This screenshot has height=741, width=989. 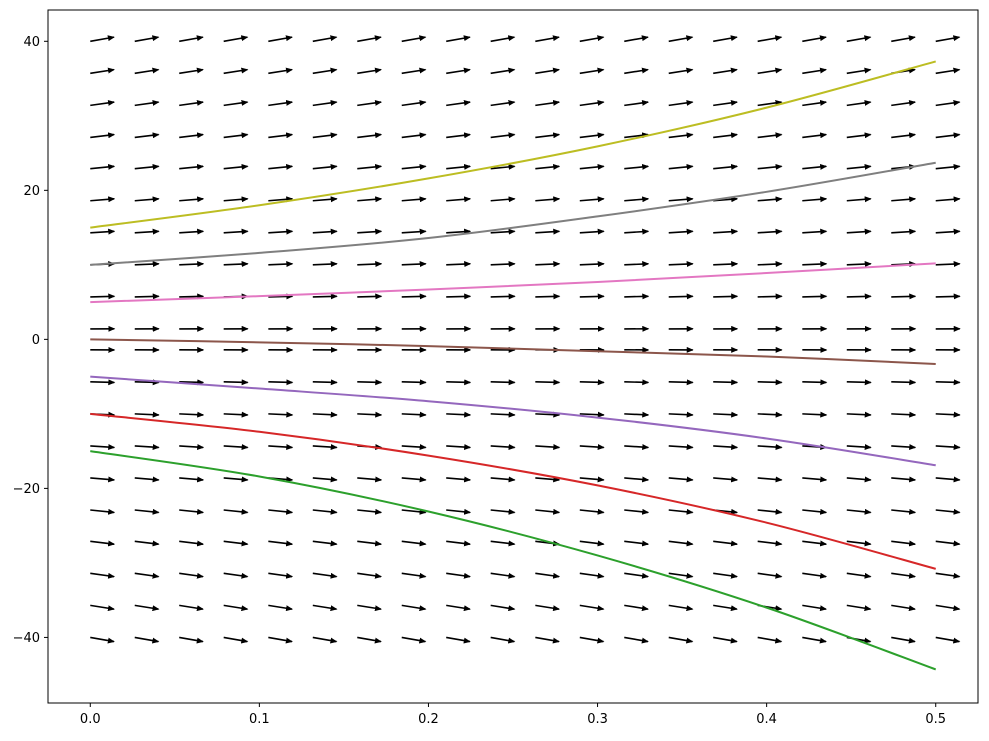 I want to click on x-tick-label: 0.5, so click(x=935, y=719).